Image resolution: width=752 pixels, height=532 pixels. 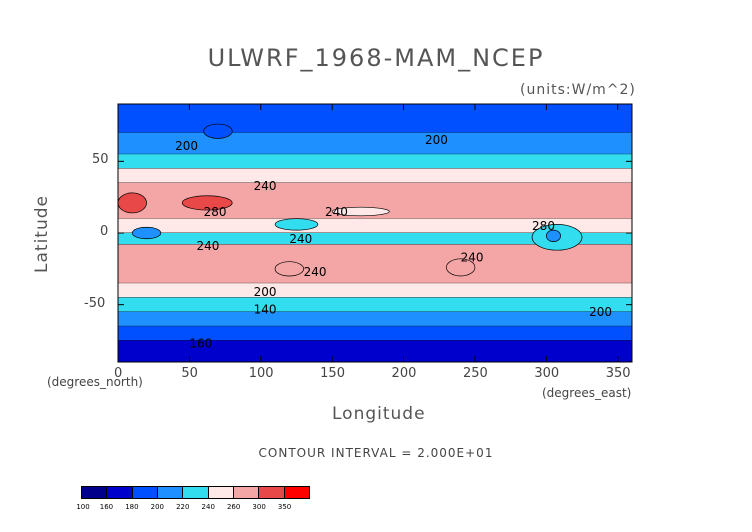 I want to click on x-axis-label: Longitude, so click(x=379, y=414).